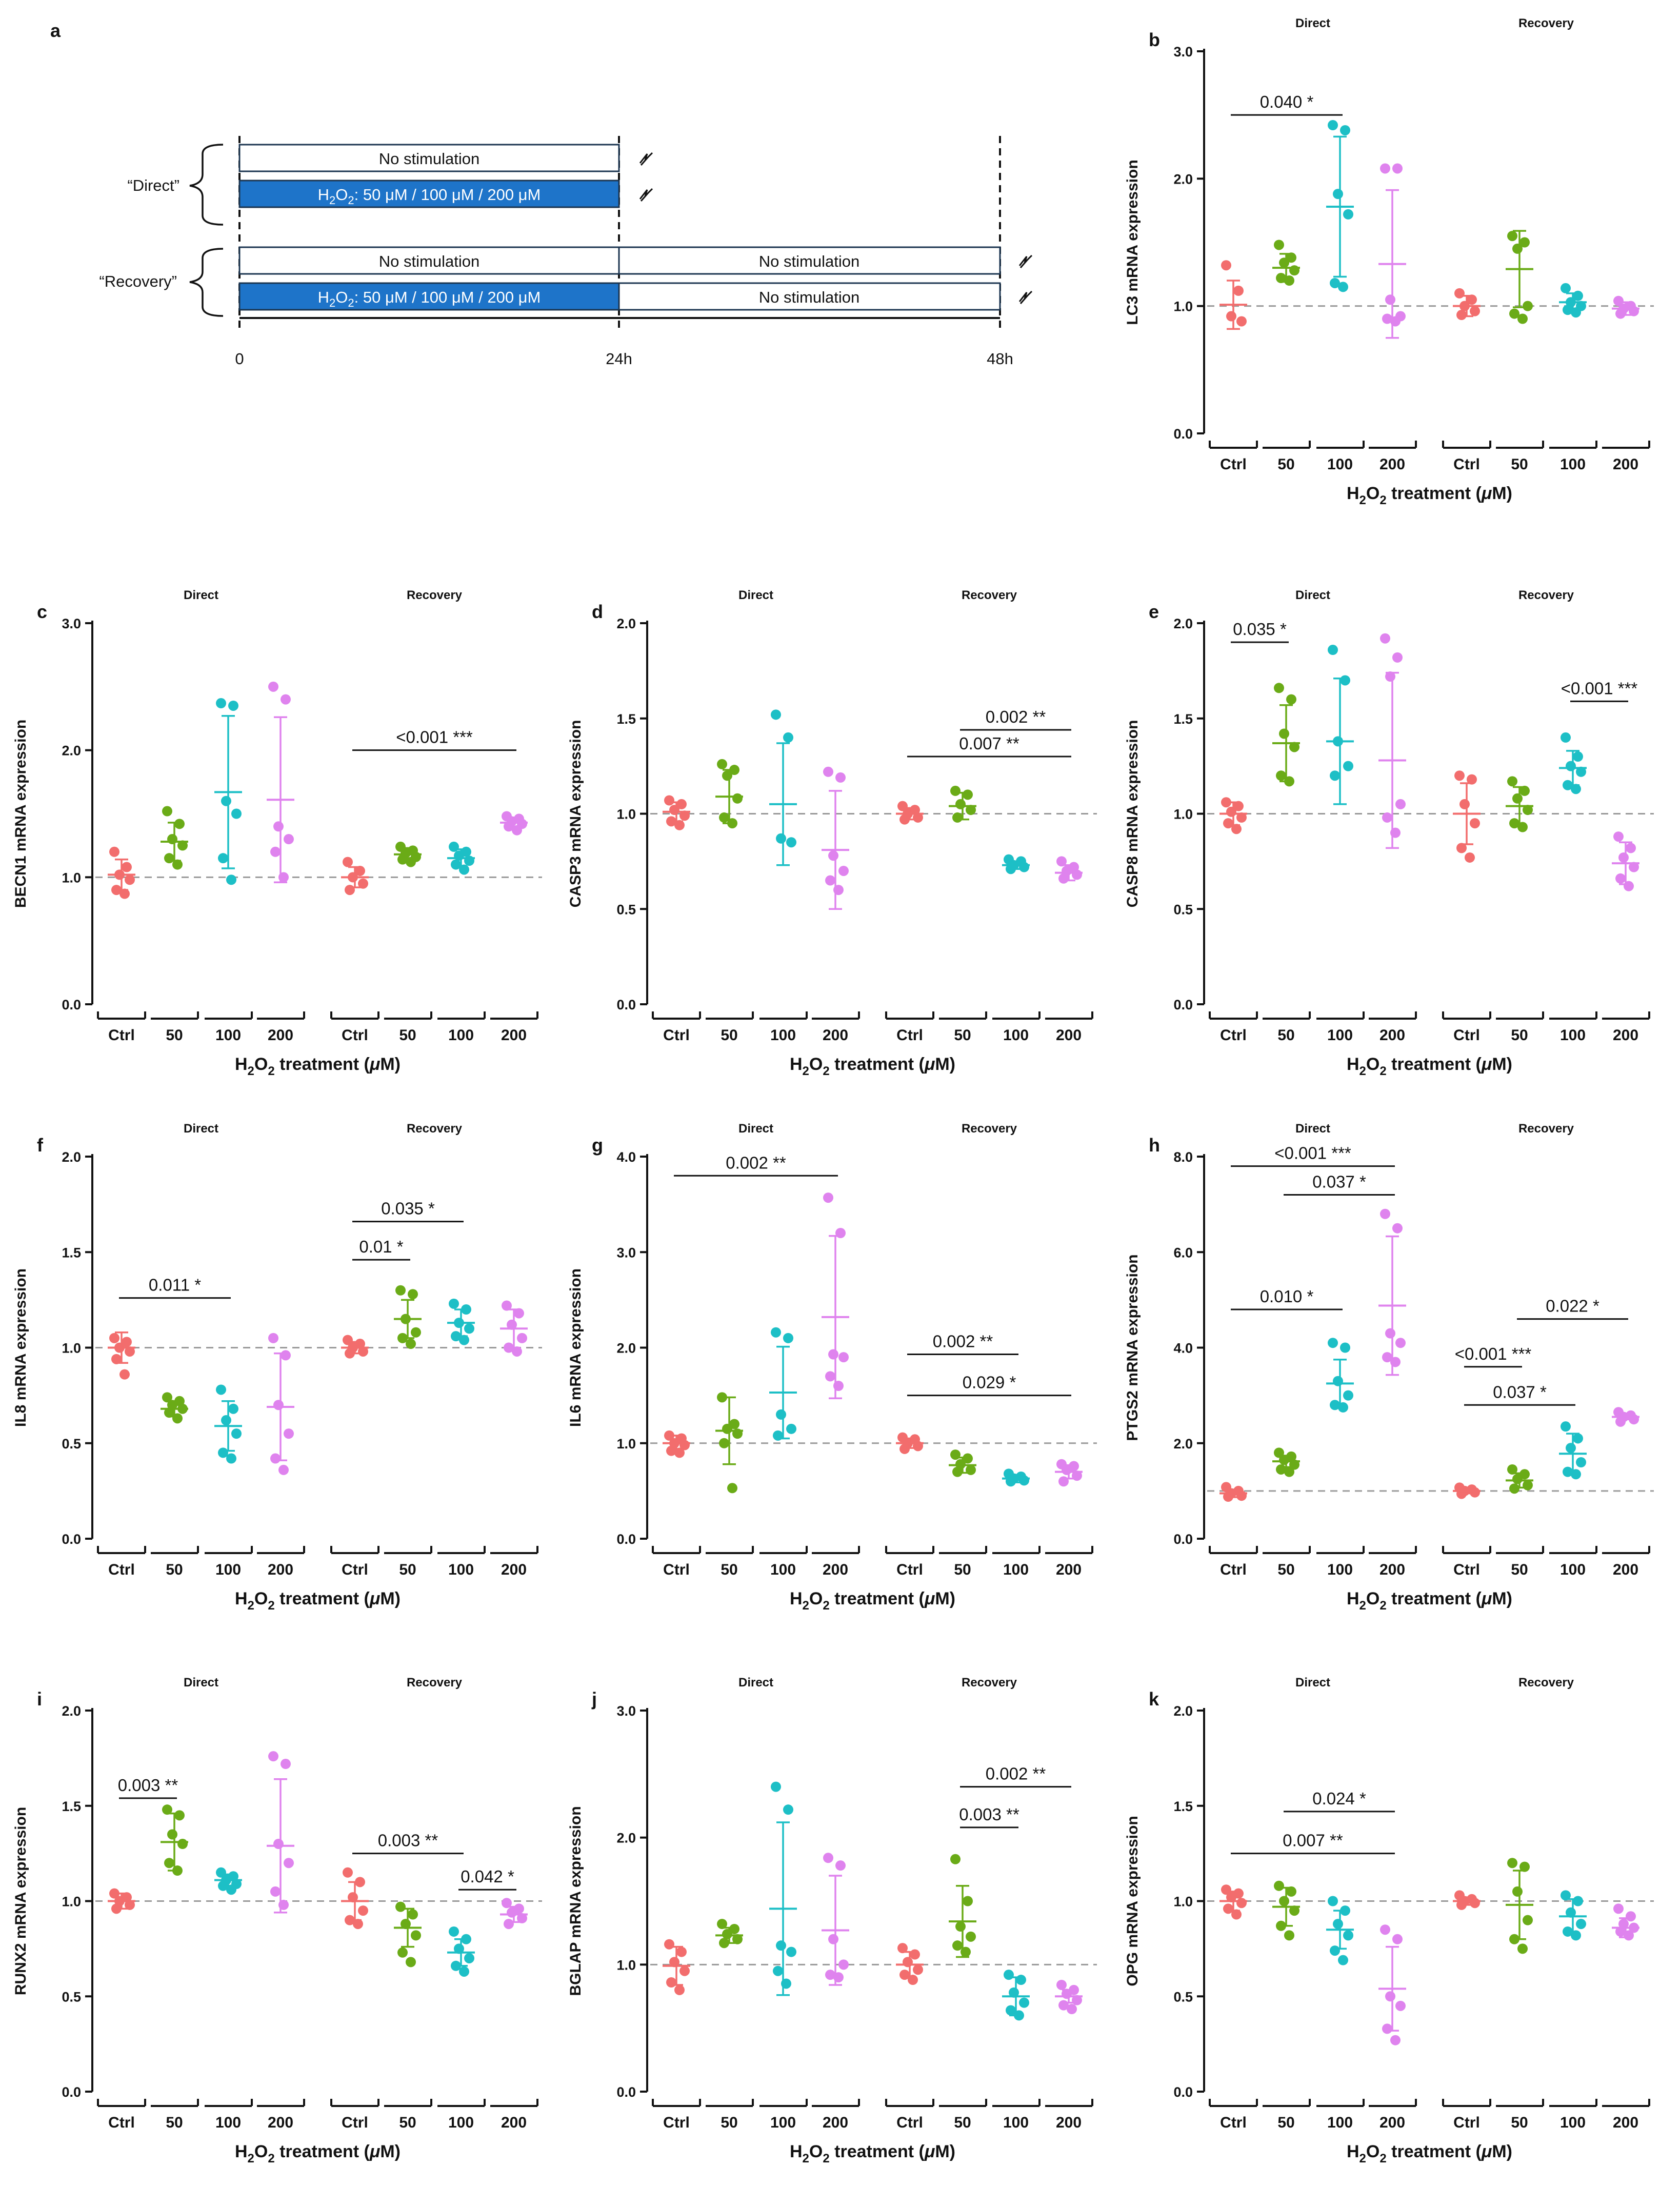 The width and height of the screenshot is (1680, 2186). I want to click on y-axis-label: IL6 mRNA expression, so click(575, 1347).